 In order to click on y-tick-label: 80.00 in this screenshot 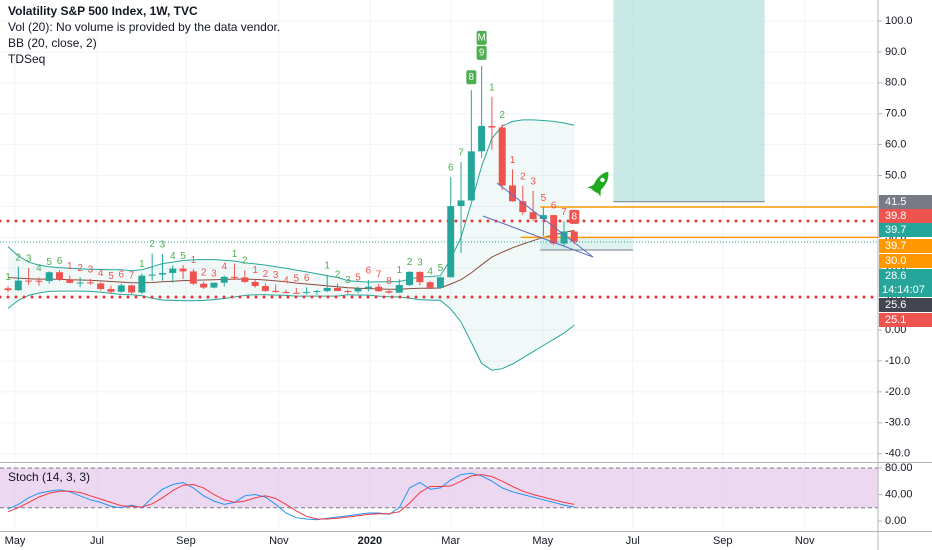, I will do `click(899, 468)`.